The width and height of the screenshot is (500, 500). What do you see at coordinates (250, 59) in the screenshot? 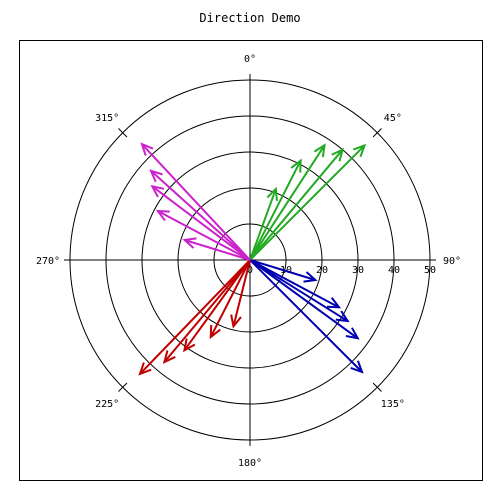
I see `angle-label: 0°` at bounding box center [250, 59].